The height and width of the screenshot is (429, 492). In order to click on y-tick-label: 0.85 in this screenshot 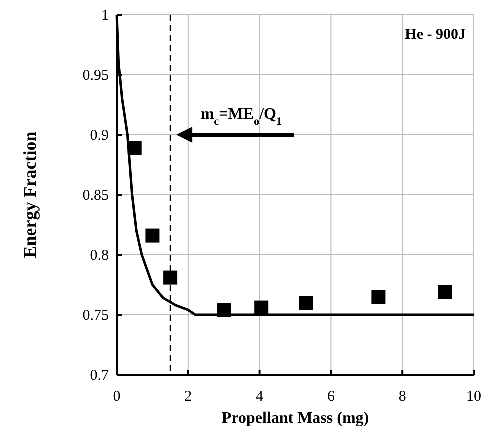, I will do `click(95, 196)`.